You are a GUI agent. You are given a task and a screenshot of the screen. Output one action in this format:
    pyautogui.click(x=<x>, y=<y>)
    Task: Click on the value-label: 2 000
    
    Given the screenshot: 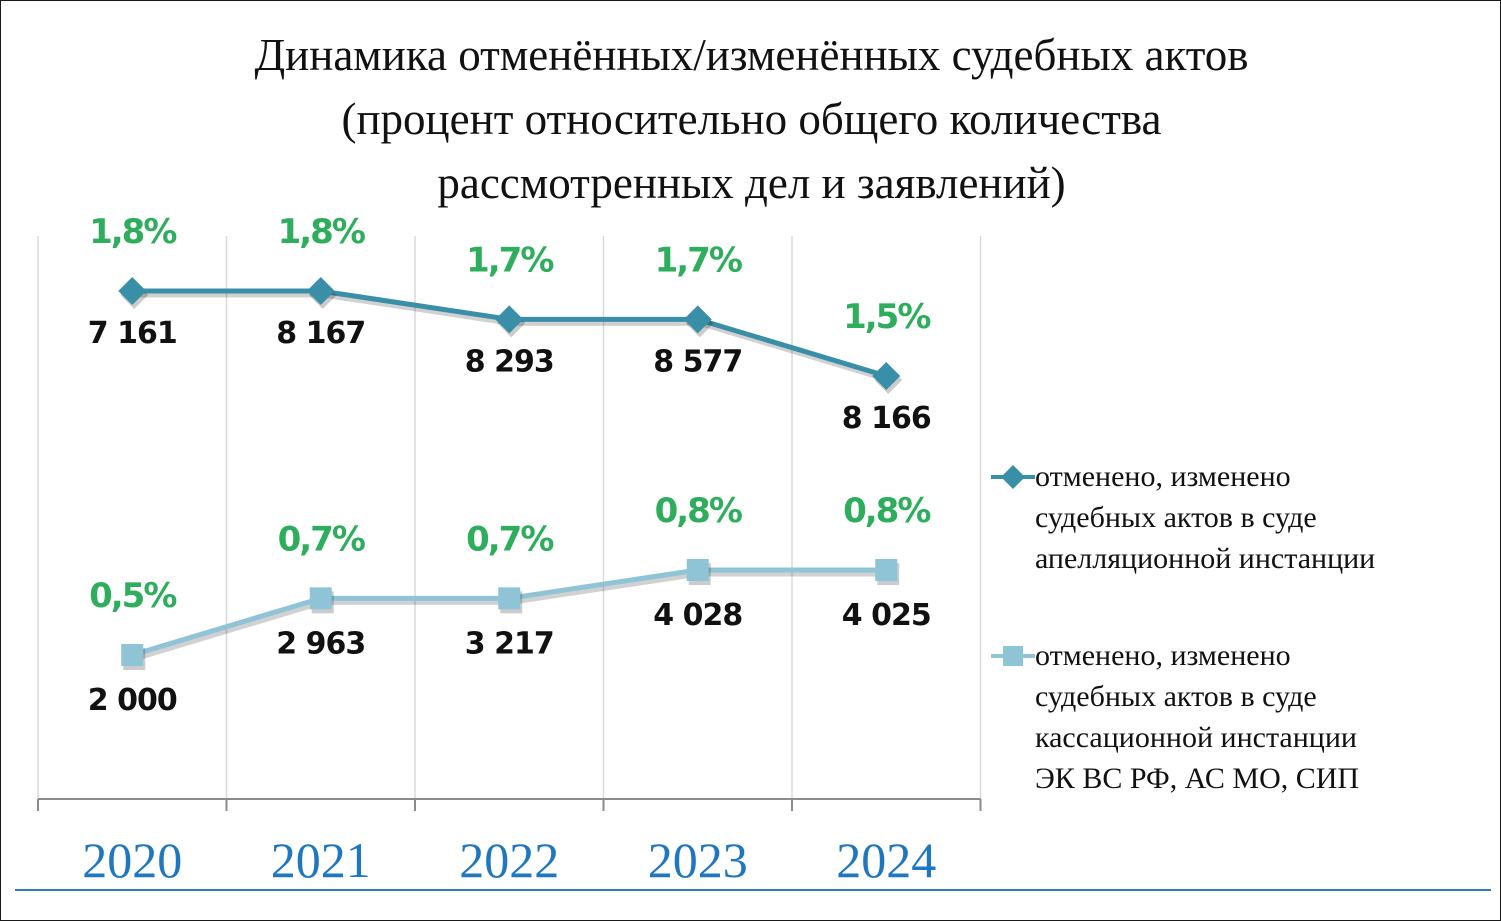 What is the action you would take?
    pyautogui.click(x=132, y=700)
    